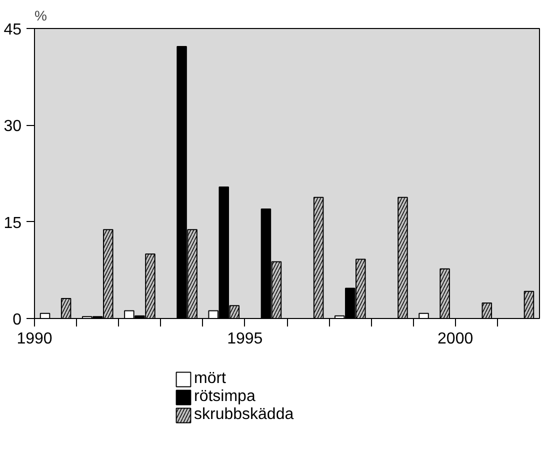 The height and width of the screenshot is (465, 560). What do you see at coordinates (225, 397) in the screenshot?
I see `legend-label: rötsimpa` at bounding box center [225, 397].